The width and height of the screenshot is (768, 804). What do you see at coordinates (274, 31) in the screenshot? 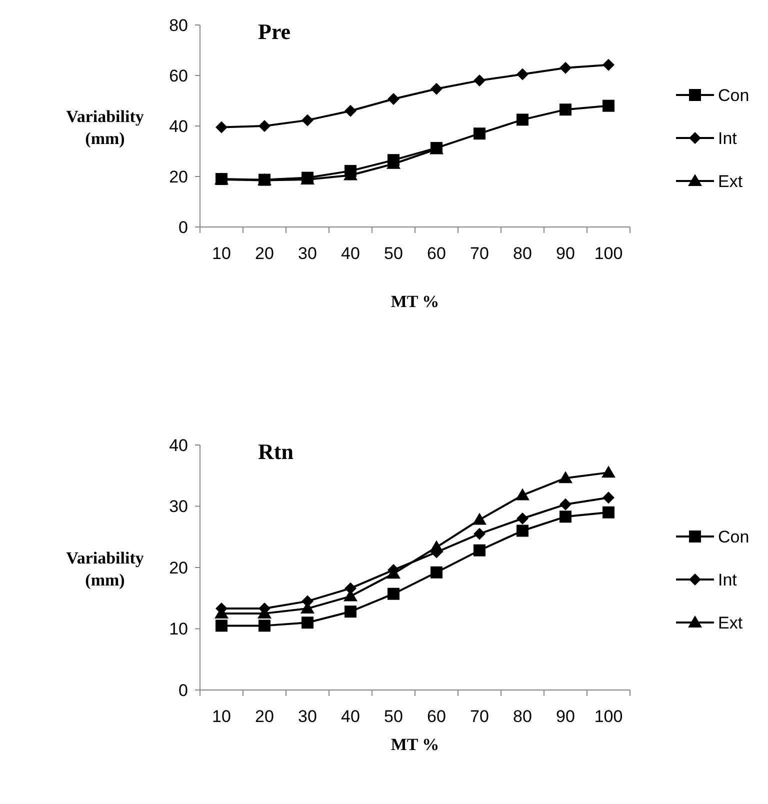
I see `chart-title: Pre` at bounding box center [274, 31].